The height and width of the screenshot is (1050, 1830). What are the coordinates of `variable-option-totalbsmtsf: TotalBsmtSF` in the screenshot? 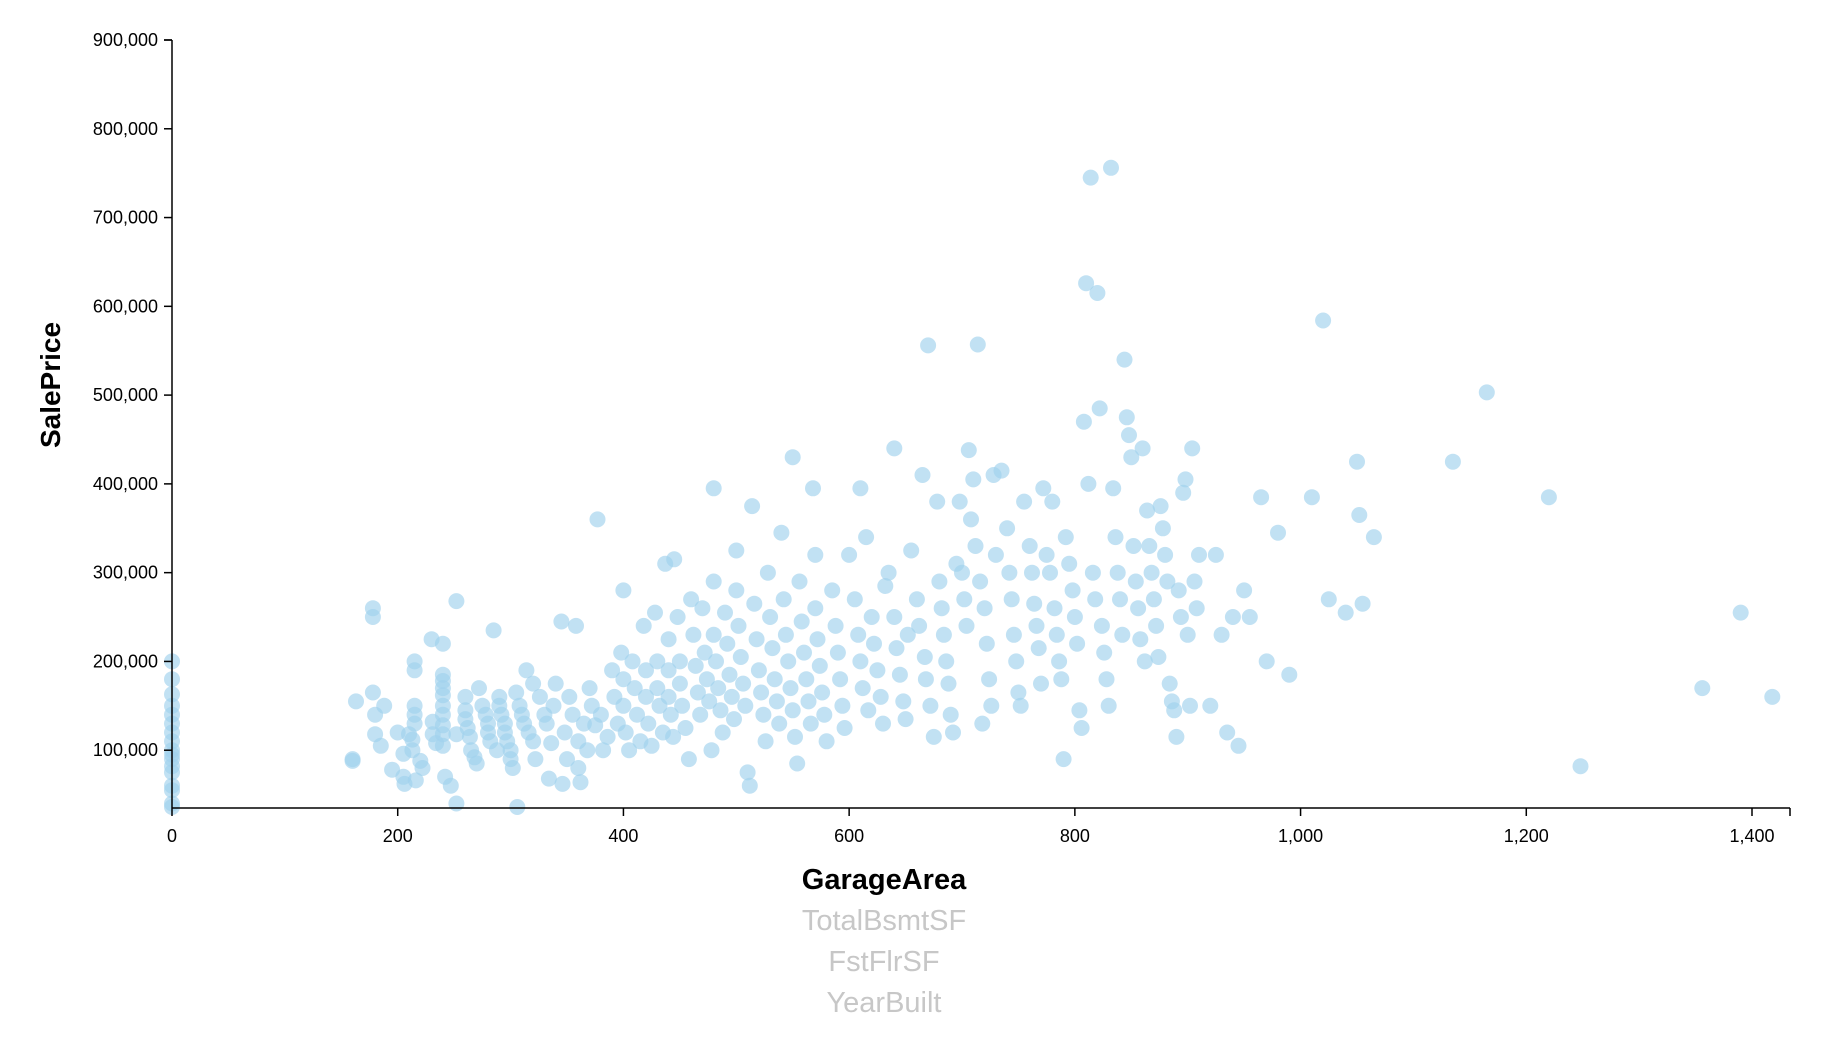 It's located at (884, 921).